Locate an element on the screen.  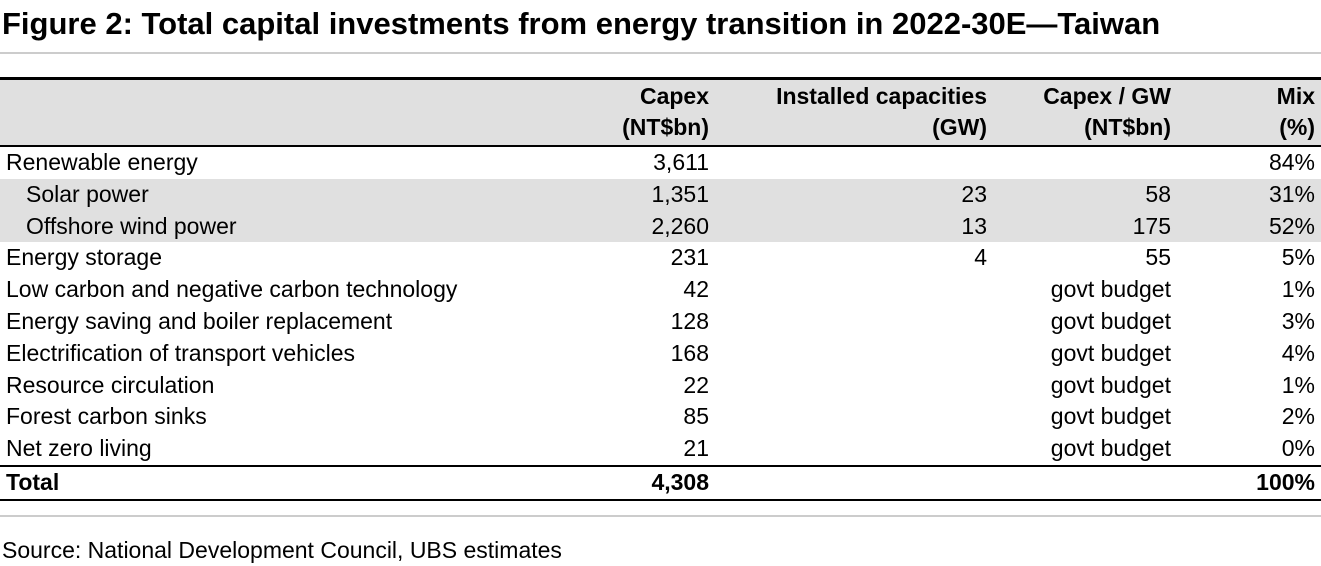
capex-cell: 2,260 is located at coordinates (630, 226).